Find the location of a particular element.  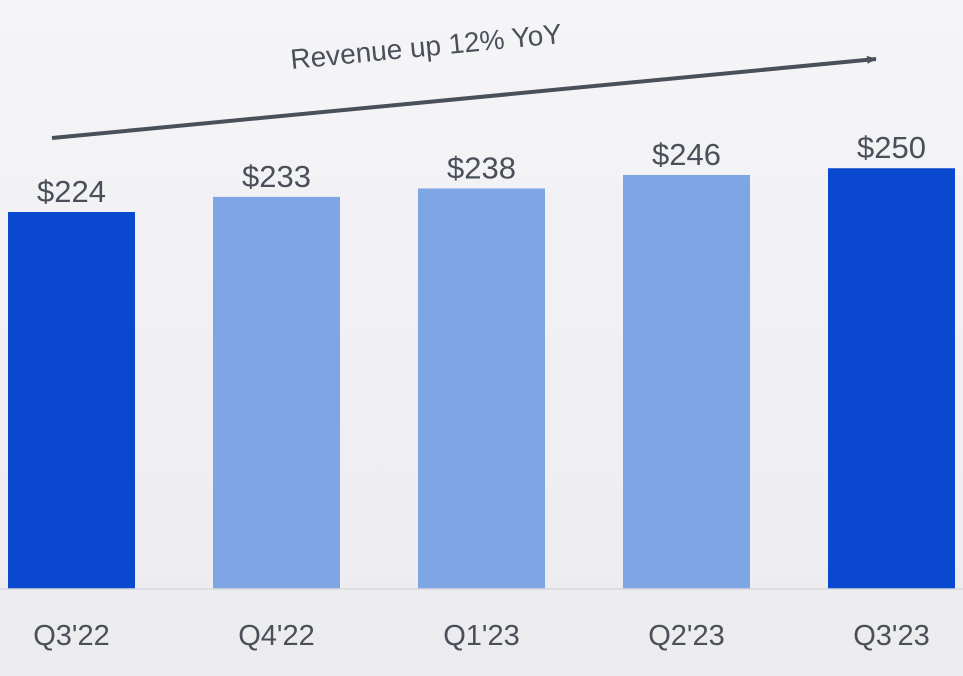

value-label-0: $224 is located at coordinates (71, 191).